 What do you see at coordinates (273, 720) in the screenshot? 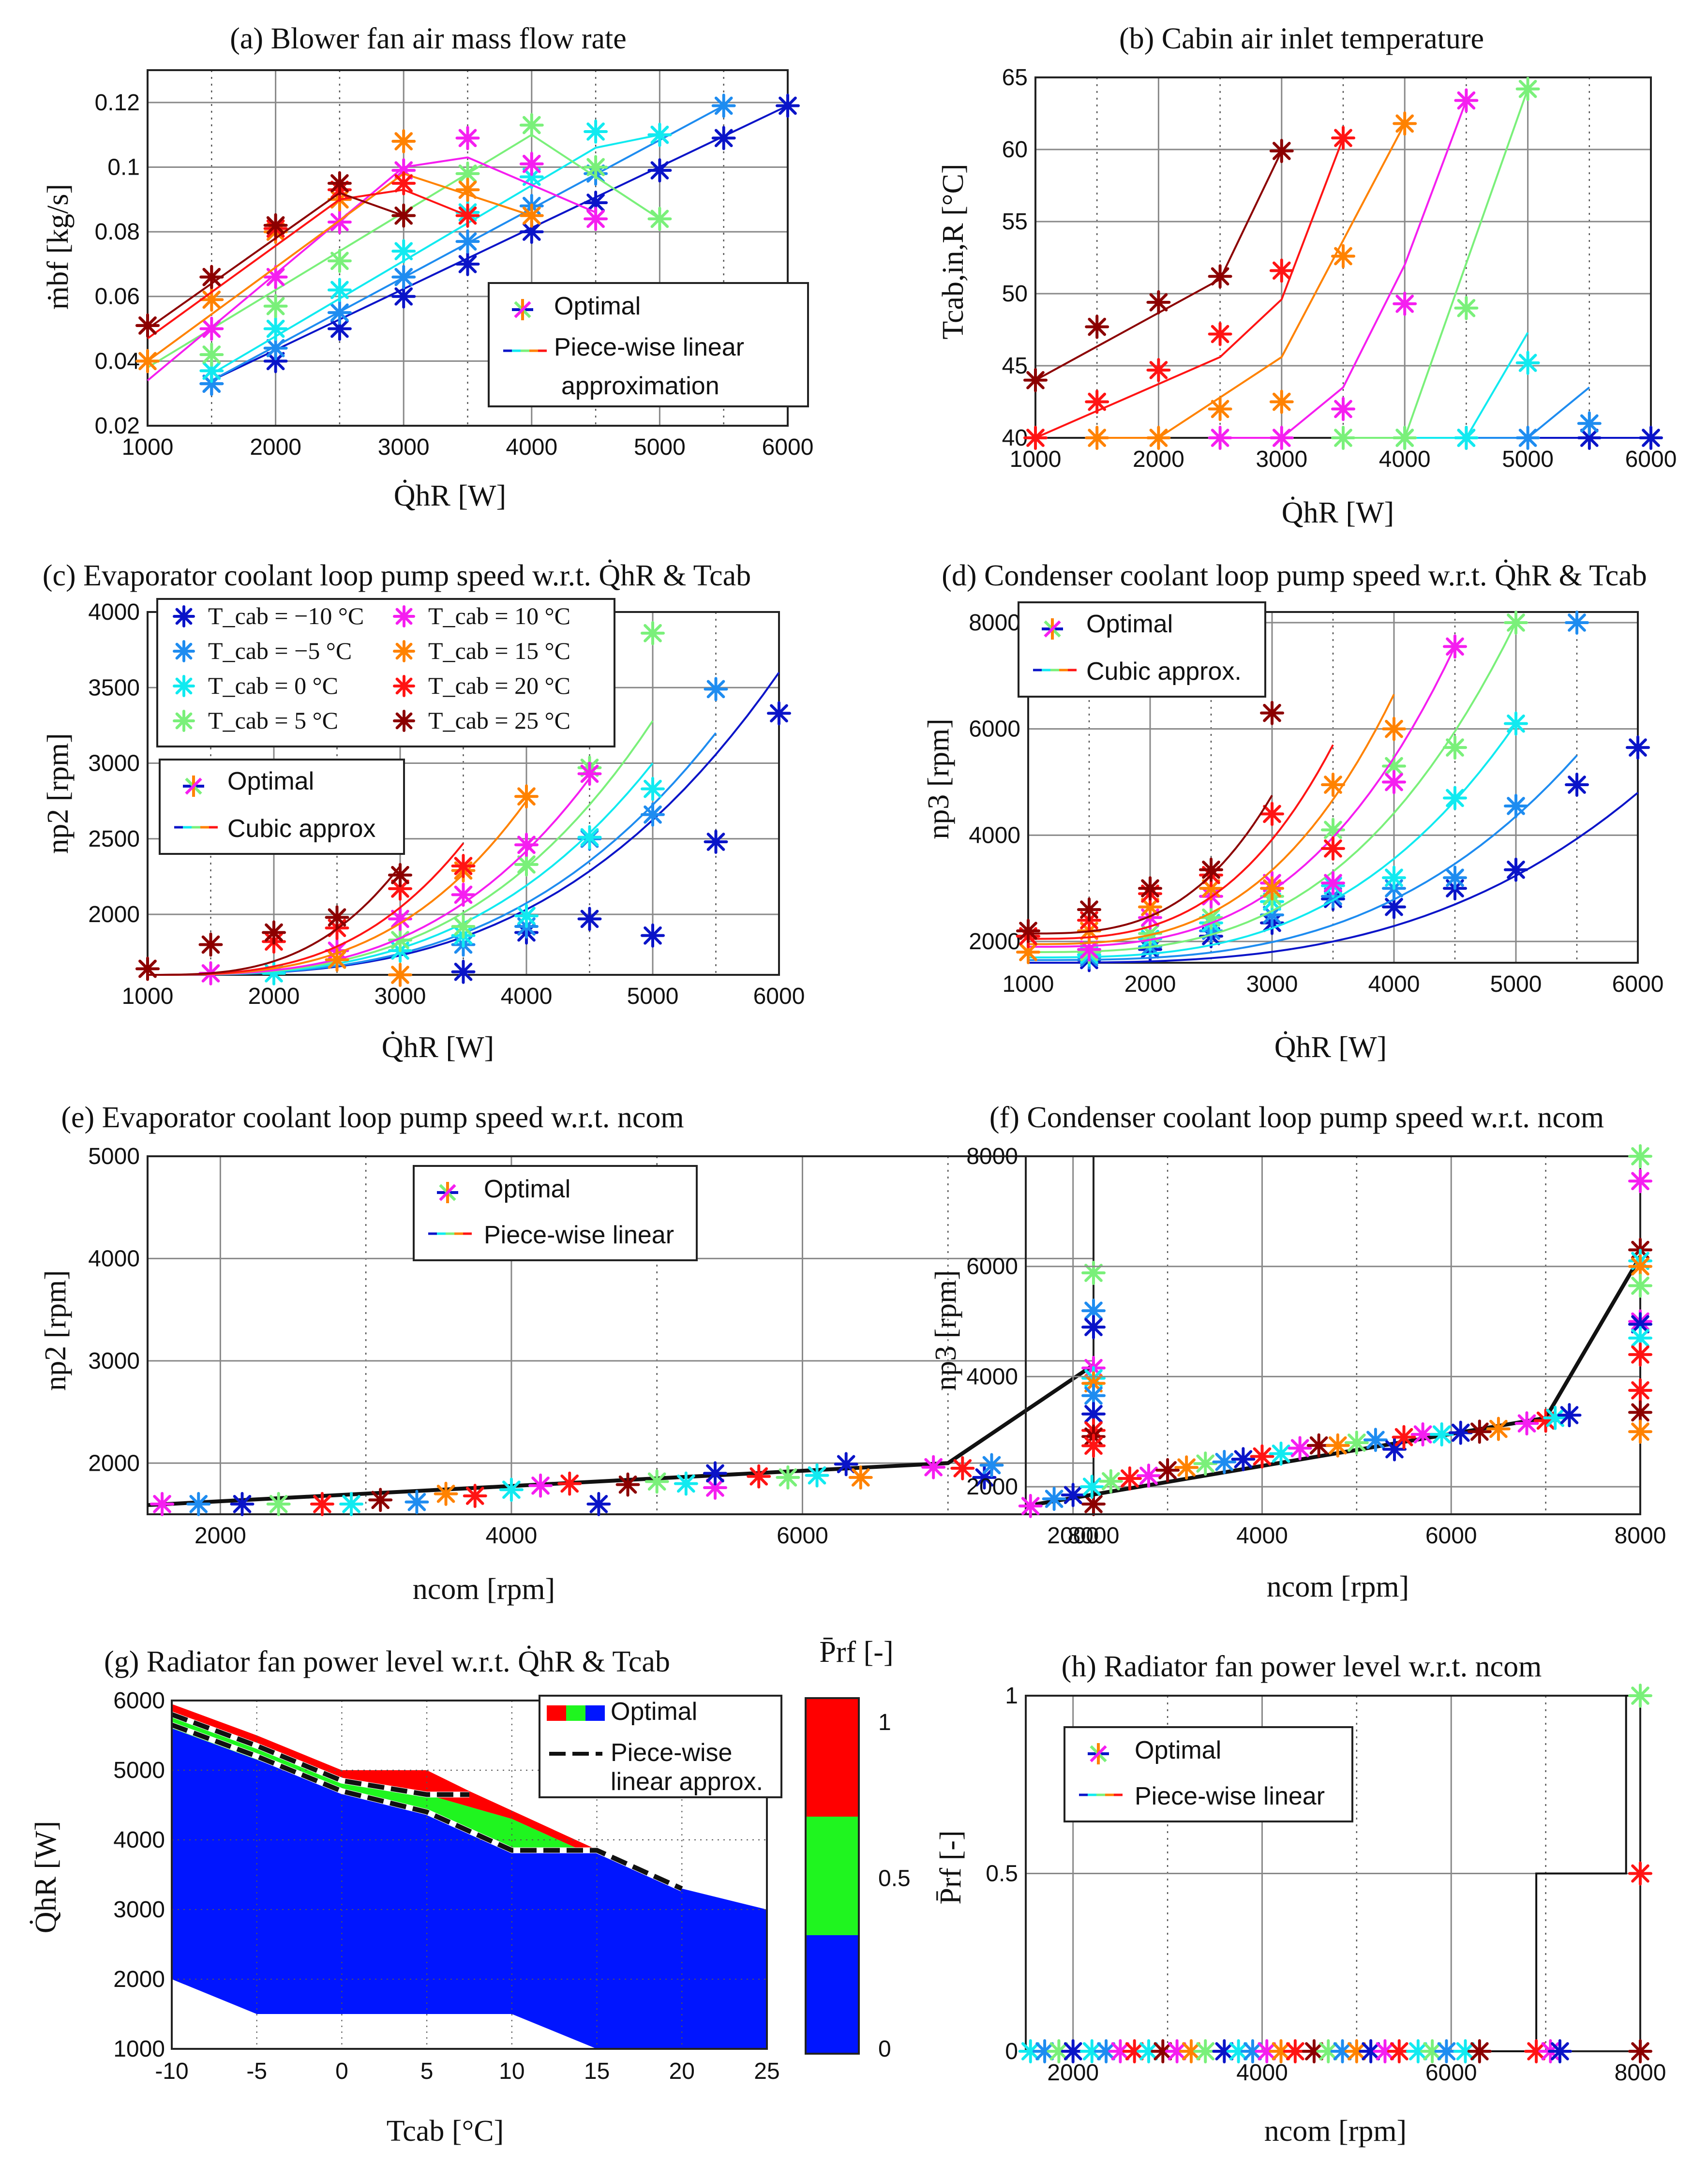
I see `legend-tcab-label: T_cab = 5 °C` at bounding box center [273, 720].